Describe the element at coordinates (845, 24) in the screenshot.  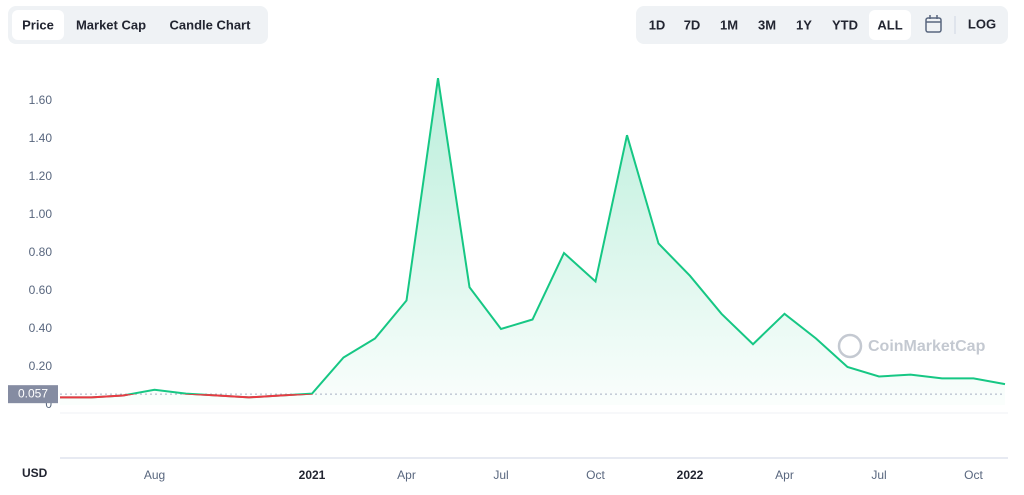
I see `range-button: YTD` at that location.